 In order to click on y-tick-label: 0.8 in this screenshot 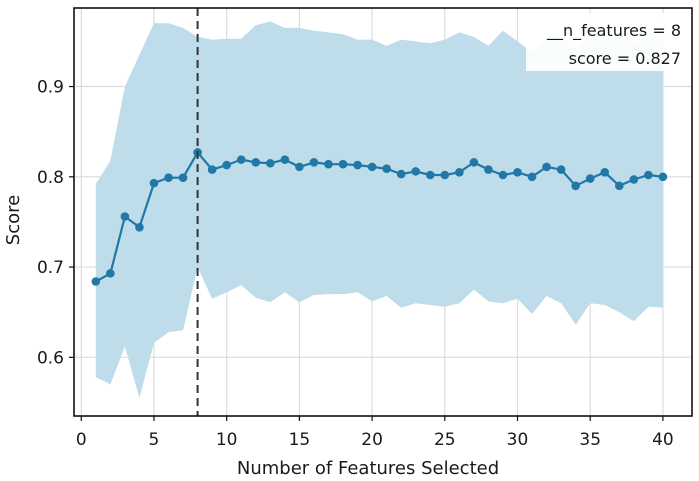, I will do `click(50, 178)`.